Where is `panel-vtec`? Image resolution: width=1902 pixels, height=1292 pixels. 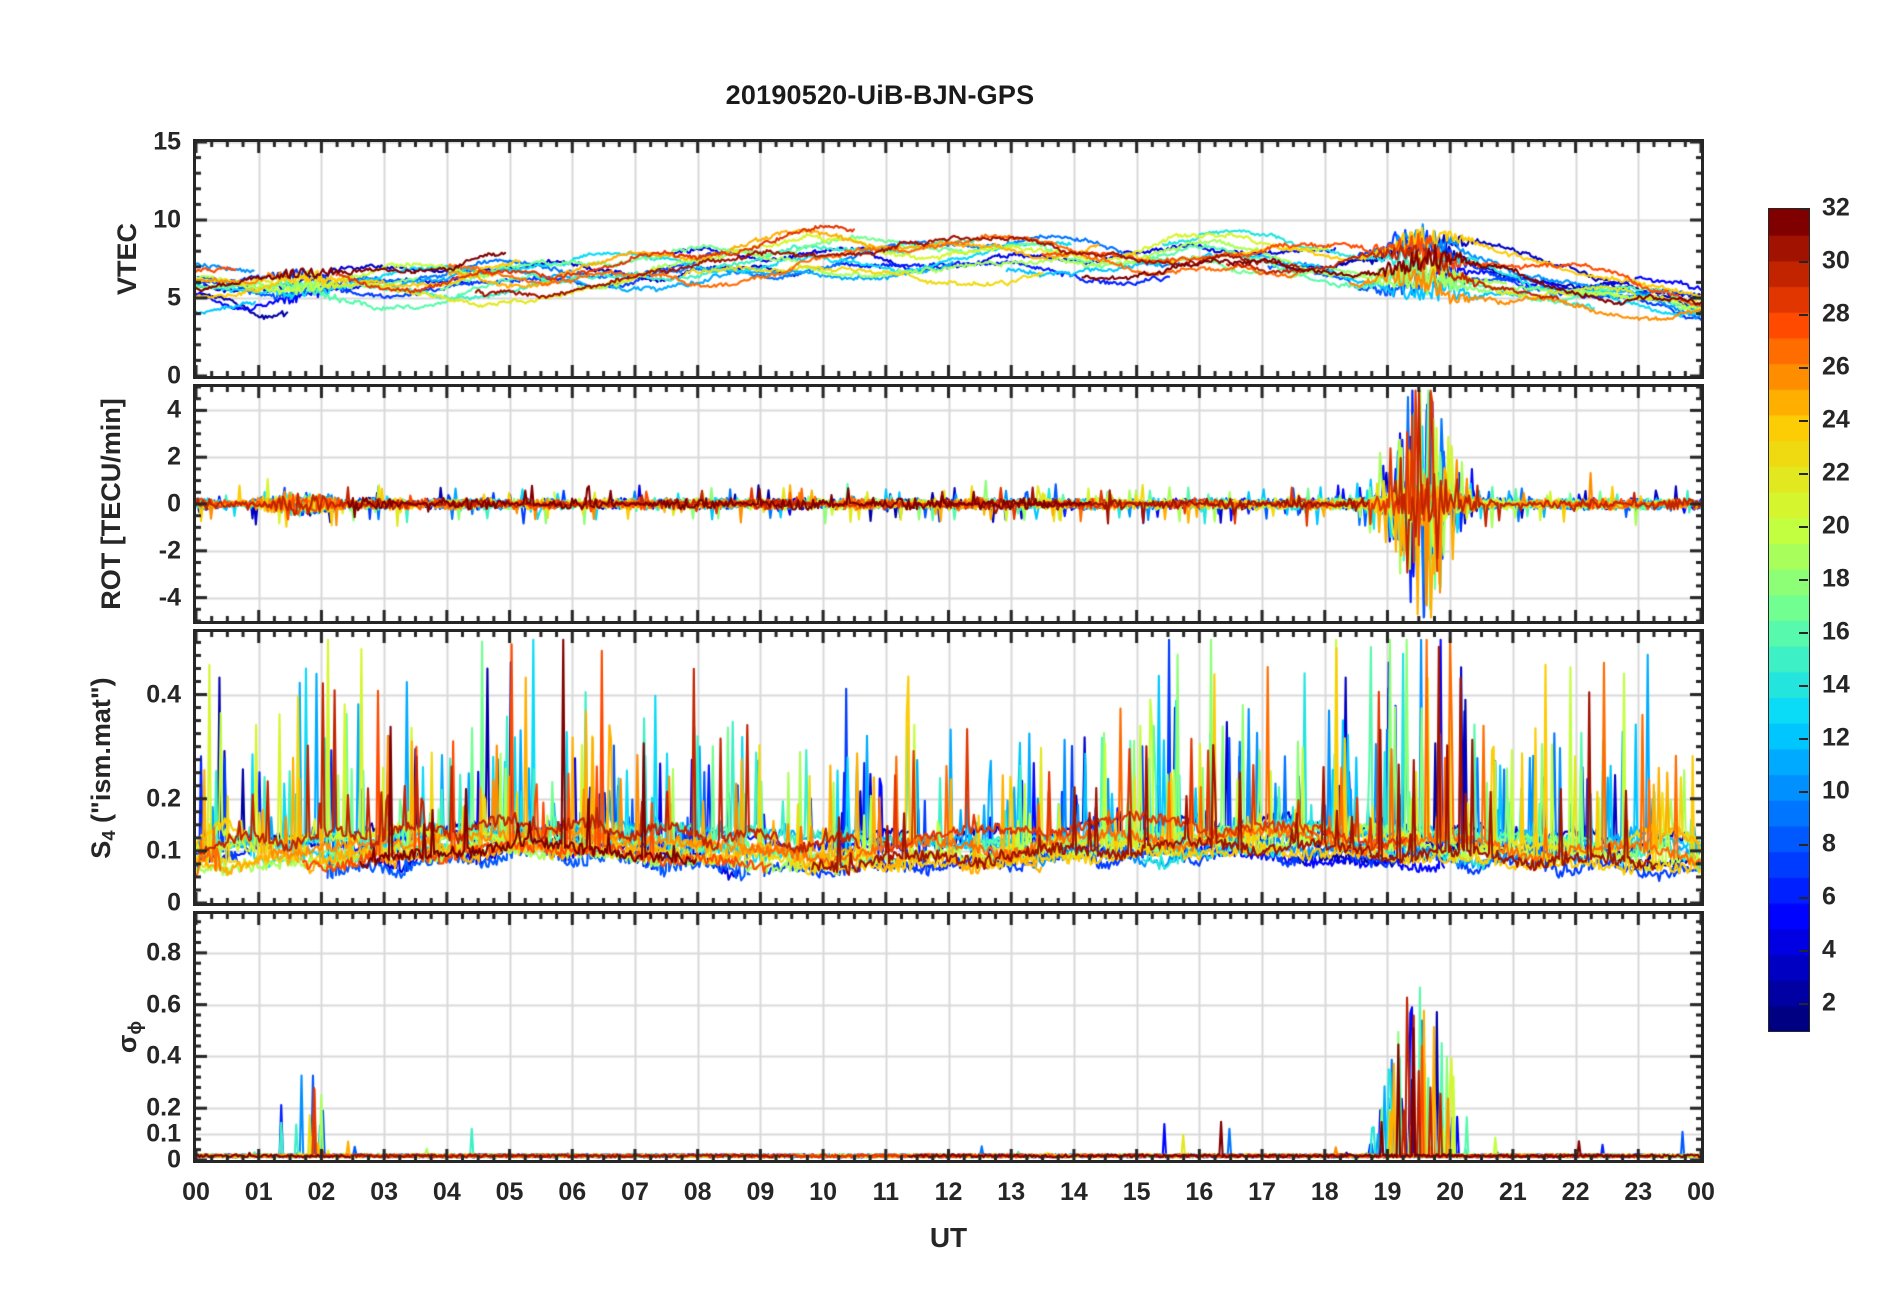 panel-vtec is located at coordinates (948, 259).